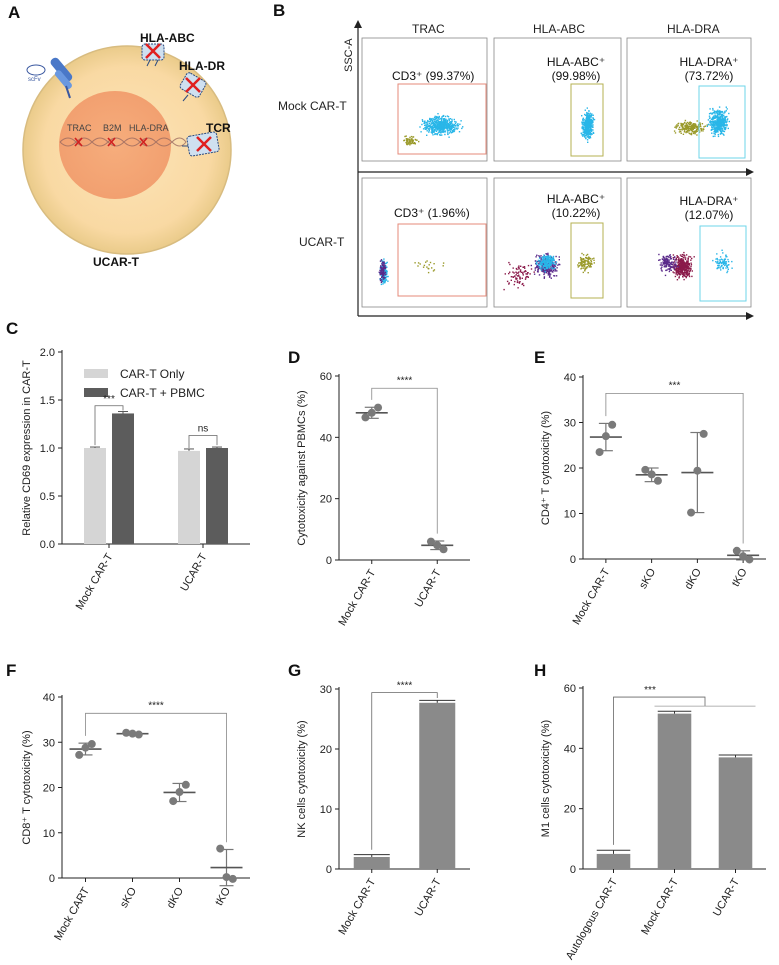 Image resolution: width=779 pixels, height=965 pixels. I want to click on marker-hla-dr: HLA-DR, so click(202, 66).